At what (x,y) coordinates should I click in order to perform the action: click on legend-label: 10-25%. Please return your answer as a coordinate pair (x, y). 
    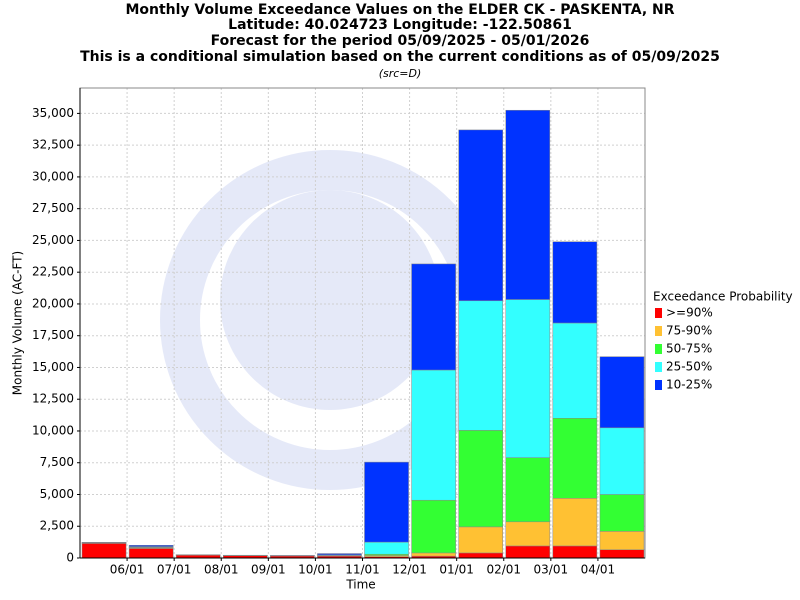
    Looking at the image, I should click on (689, 385).